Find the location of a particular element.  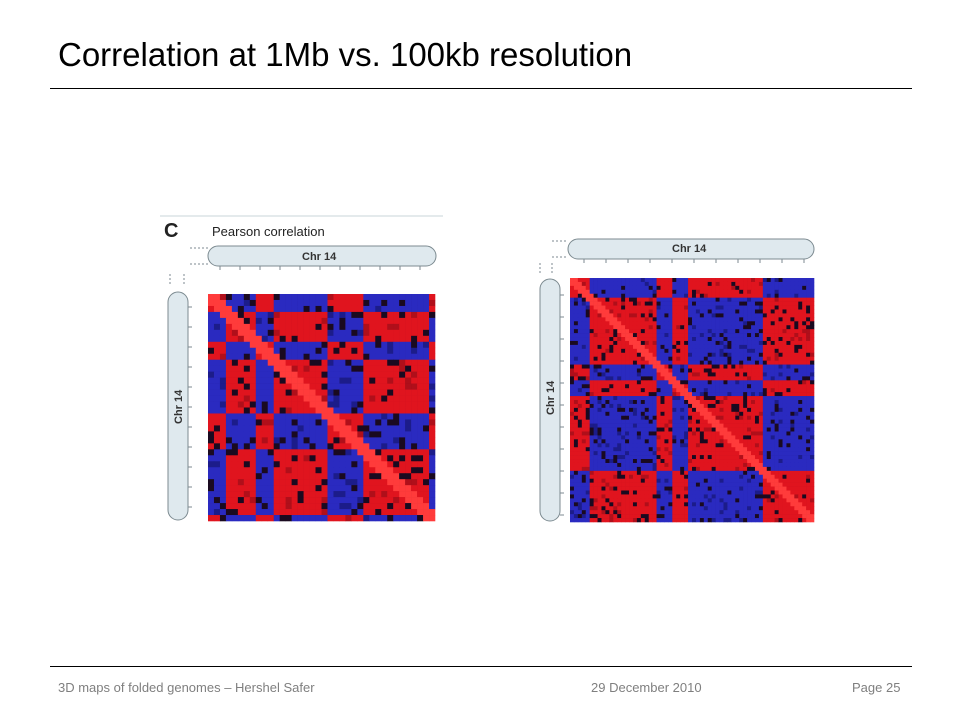

title-divider is located at coordinates (481, 88).